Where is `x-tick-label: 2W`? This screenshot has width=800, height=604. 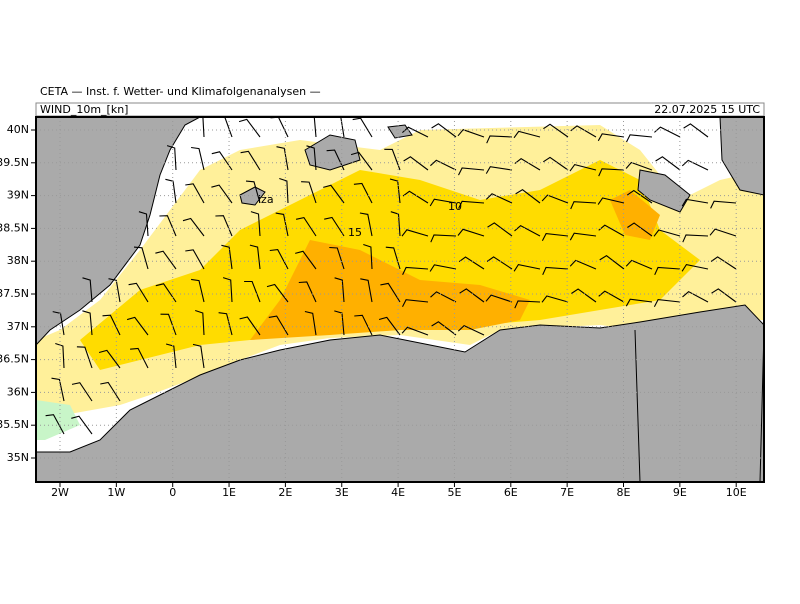
x-tick-label: 2W is located at coordinates (60, 492).